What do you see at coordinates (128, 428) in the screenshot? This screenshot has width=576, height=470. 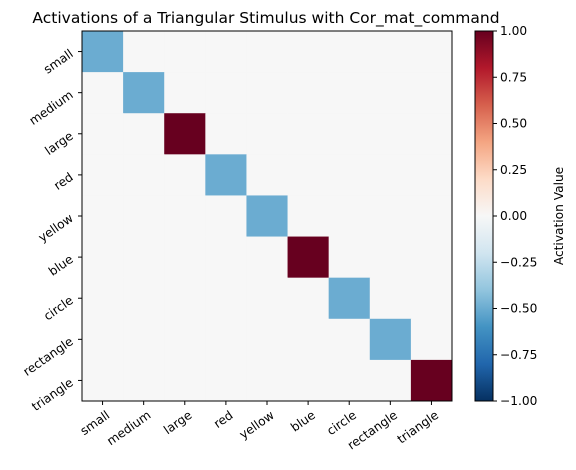 I see `x-tick-label: medium` at bounding box center [128, 428].